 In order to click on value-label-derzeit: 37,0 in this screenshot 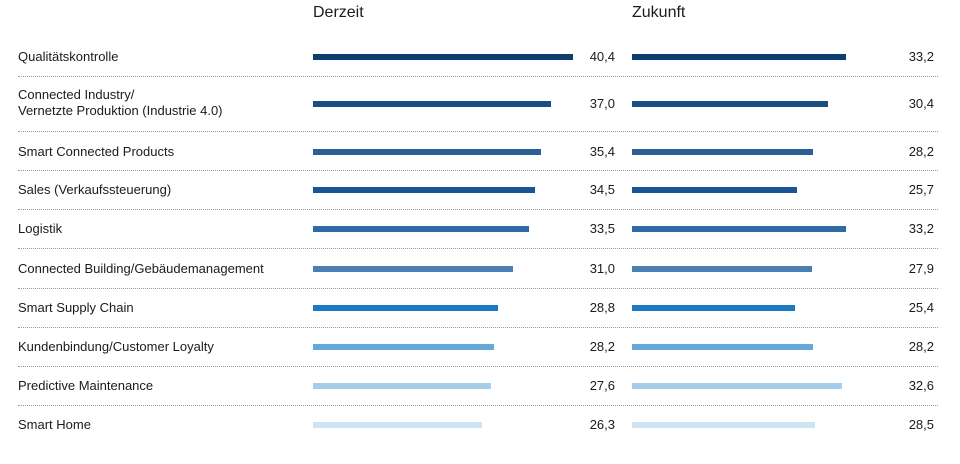, I will do `click(602, 103)`.